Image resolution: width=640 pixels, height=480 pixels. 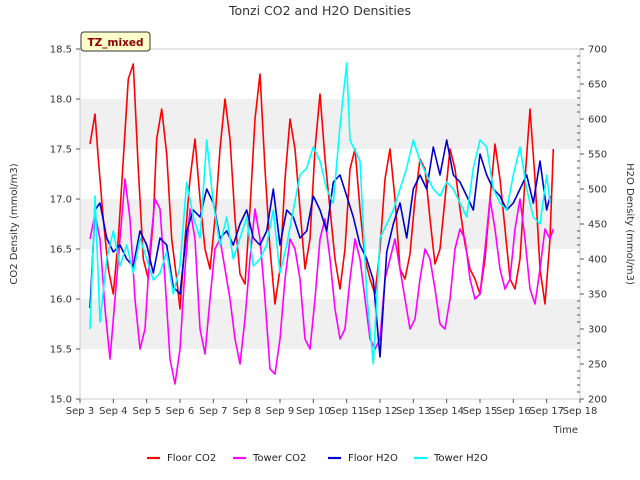 I want to click on y-left-tick-label: 15.5, so click(x=61, y=350).